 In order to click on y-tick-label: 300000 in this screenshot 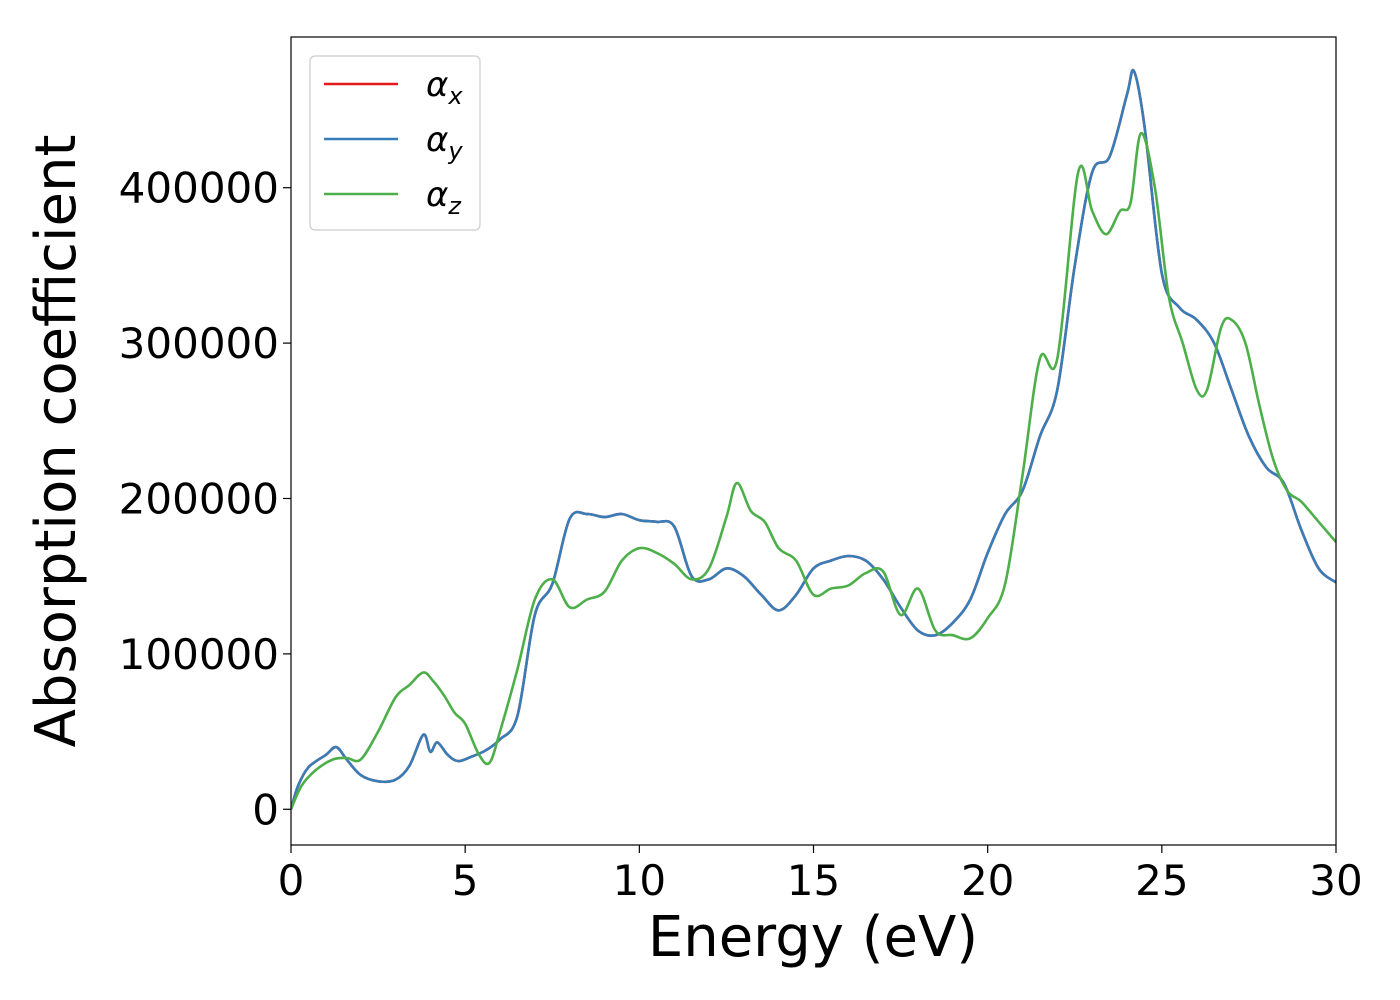, I will do `click(199, 343)`.